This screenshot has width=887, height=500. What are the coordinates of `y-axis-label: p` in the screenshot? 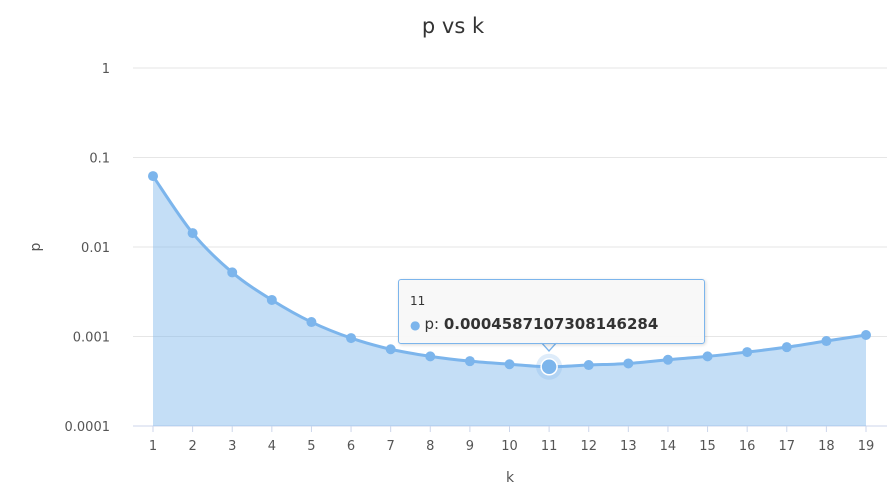 It's located at (36, 246).